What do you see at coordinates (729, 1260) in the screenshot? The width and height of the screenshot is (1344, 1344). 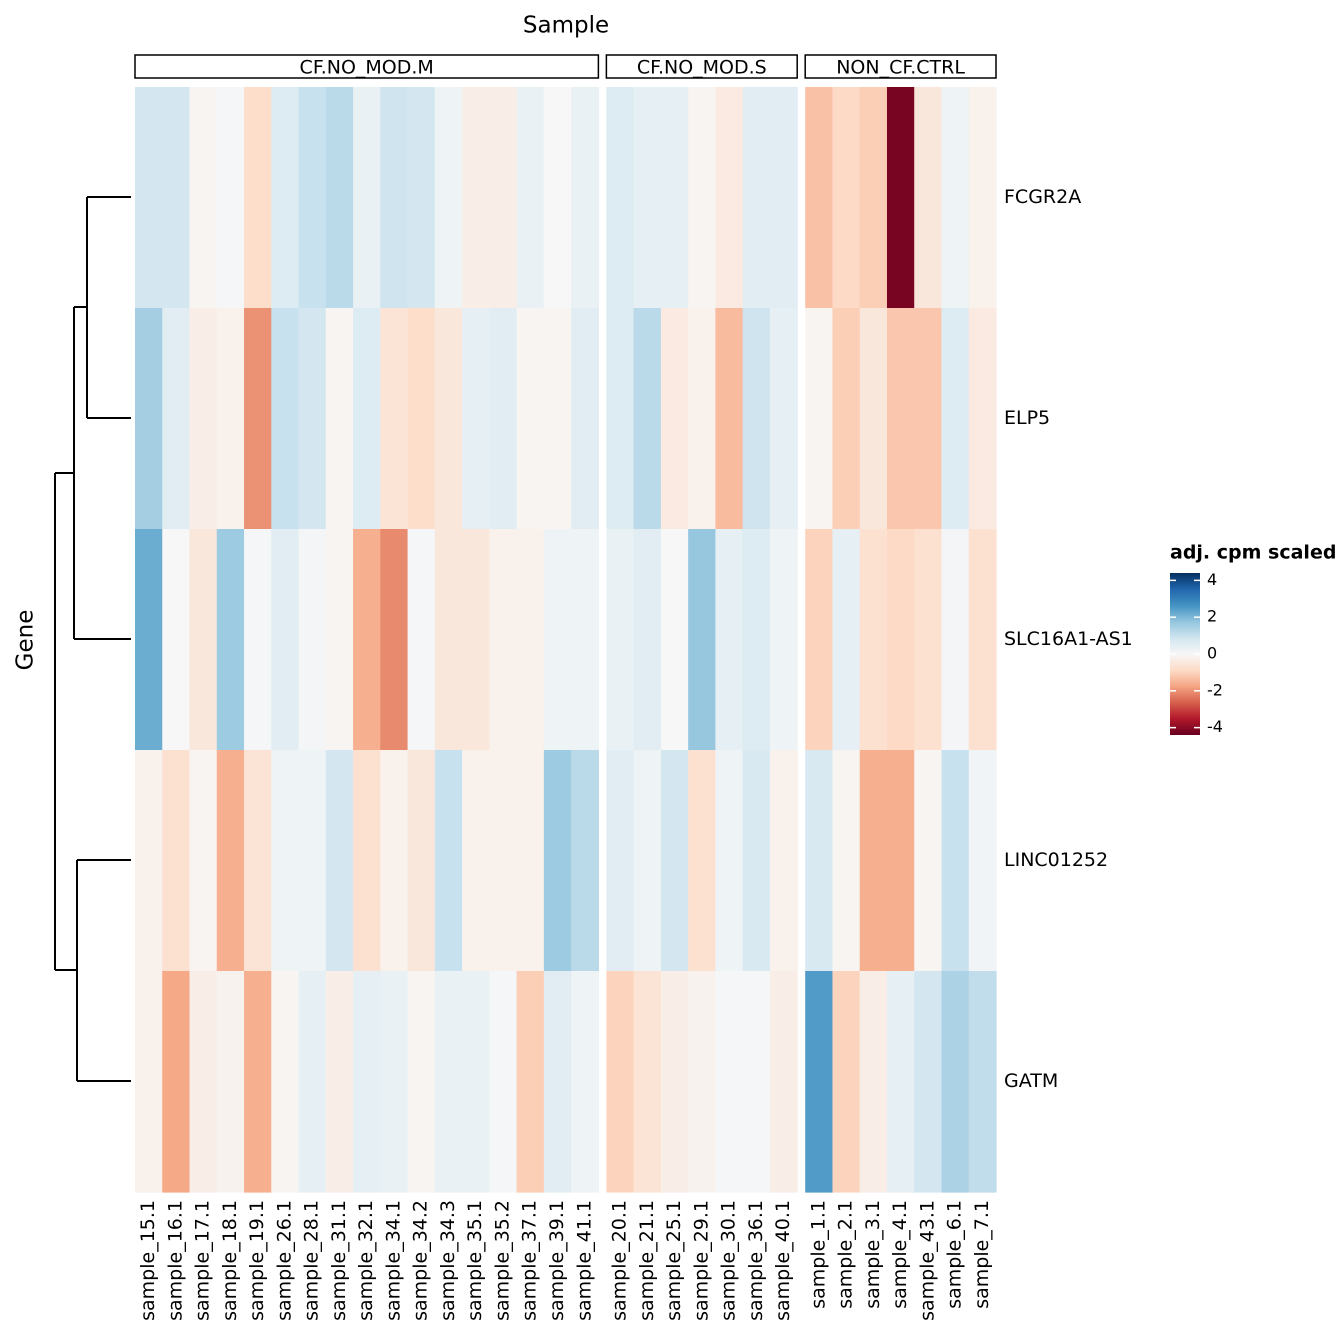 I see `x-tick-label: sample_30.1` at bounding box center [729, 1260].